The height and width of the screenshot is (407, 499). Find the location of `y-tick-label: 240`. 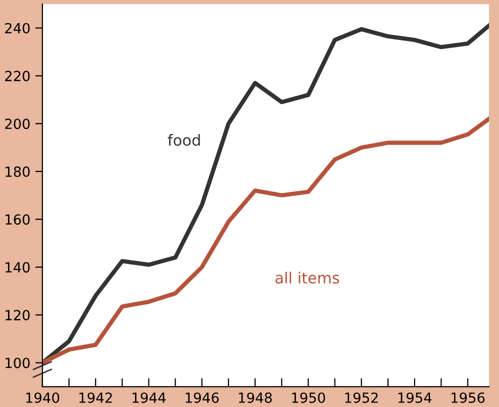

y-tick-label: 240 is located at coordinates (17, 28).